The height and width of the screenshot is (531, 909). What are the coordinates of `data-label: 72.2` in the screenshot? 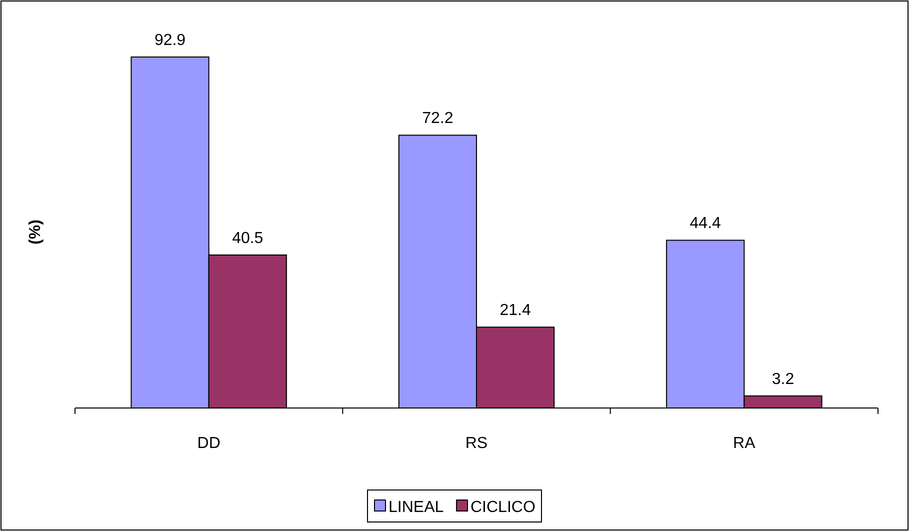 It's located at (438, 119).